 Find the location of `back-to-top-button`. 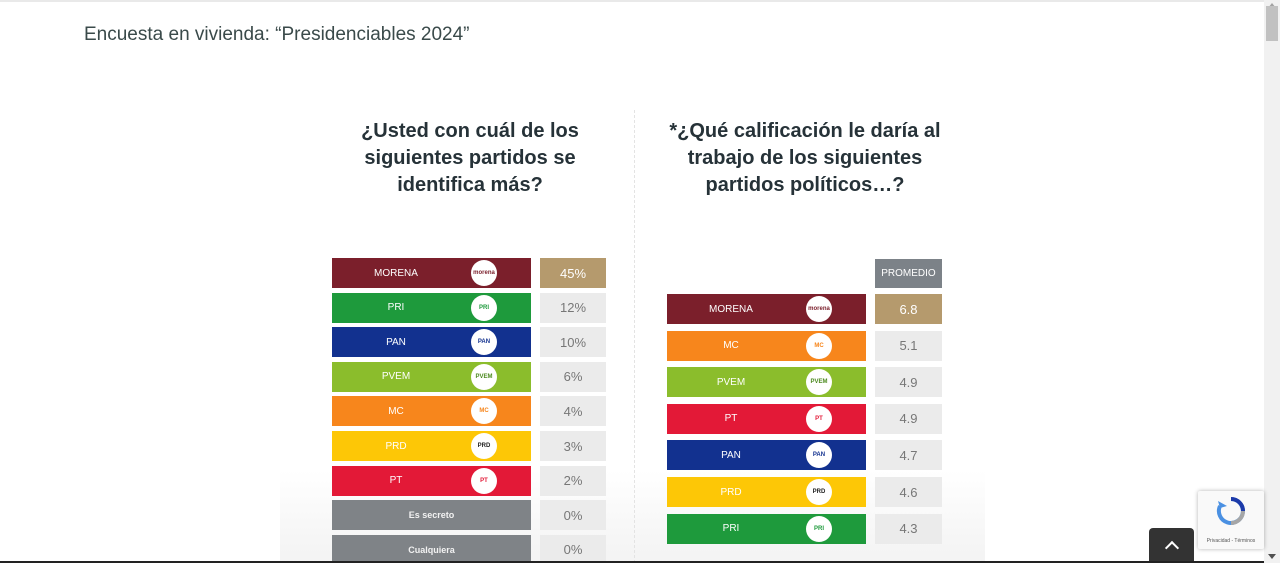

back-to-top-button is located at coordinates (1171, 545).